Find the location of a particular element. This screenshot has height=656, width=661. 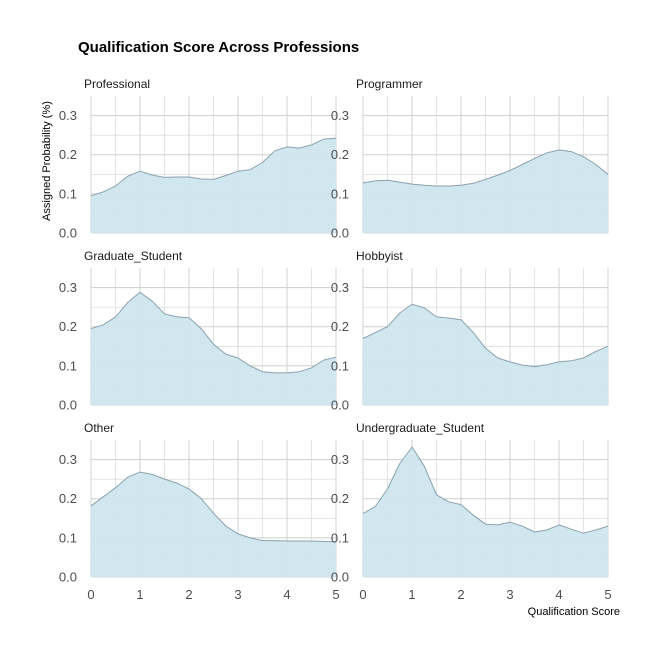

panel-graduate-student: Graduate_Student 0.0 0.1 0.2 0.3 is located at coordinates (198, 331).